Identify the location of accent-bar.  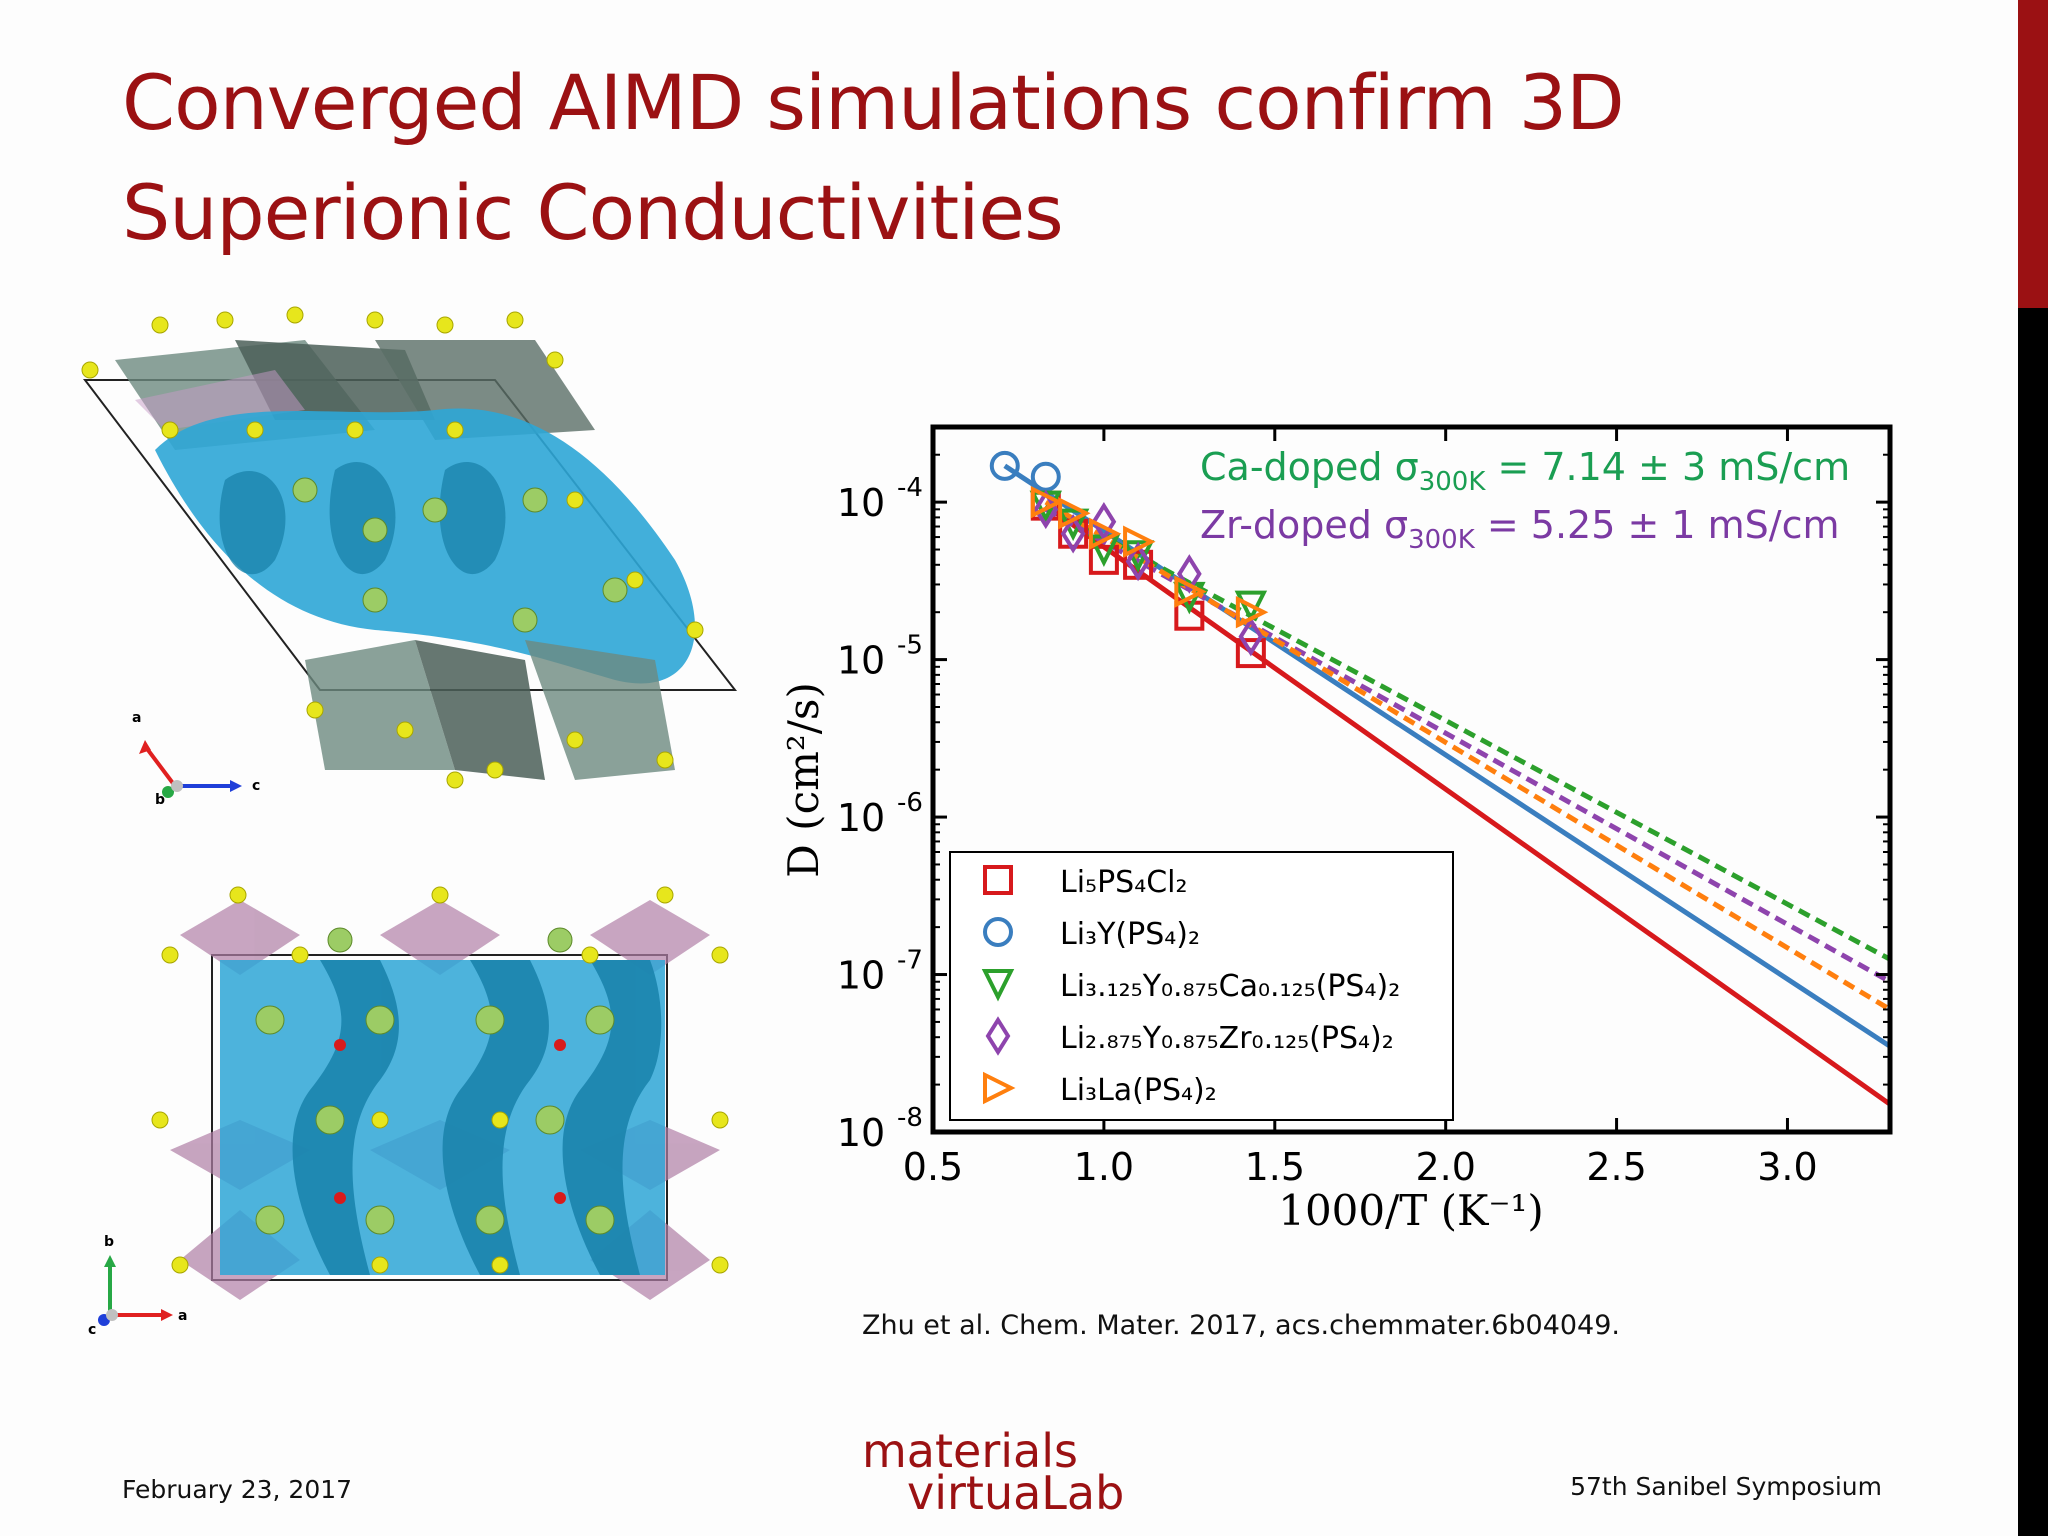
(2033, 154).